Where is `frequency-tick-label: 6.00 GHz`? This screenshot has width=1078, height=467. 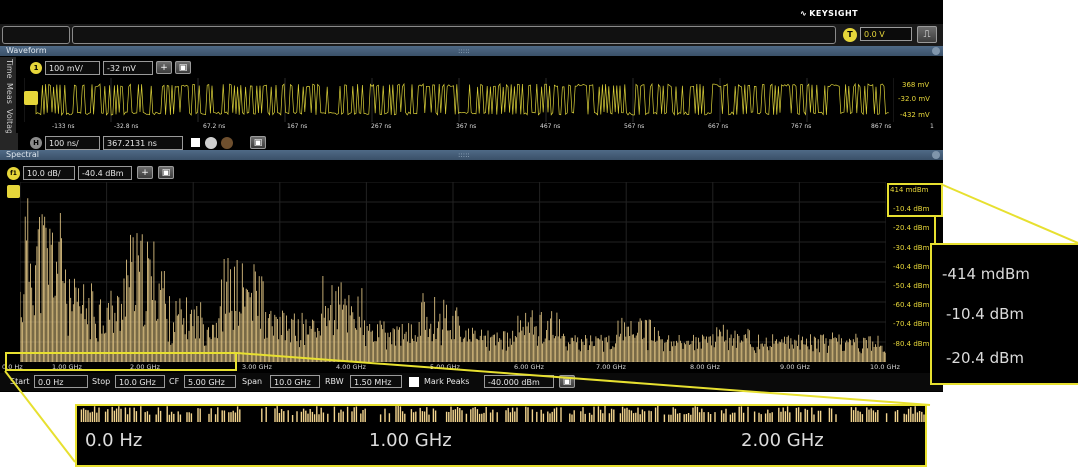 frequency-tick-label: 6.00 GHz is located at coordinates (529, 367).